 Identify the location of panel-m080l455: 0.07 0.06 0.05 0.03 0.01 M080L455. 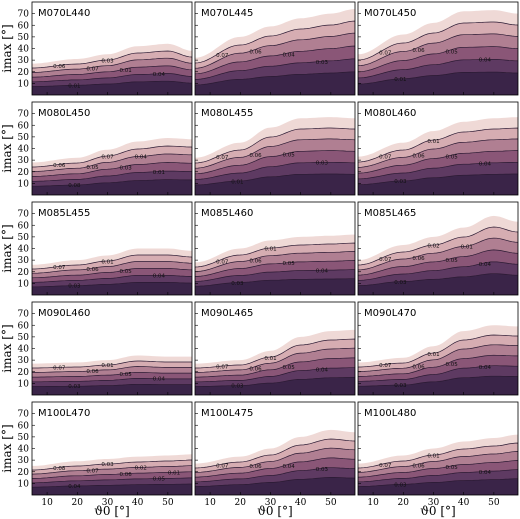
(275, 148).